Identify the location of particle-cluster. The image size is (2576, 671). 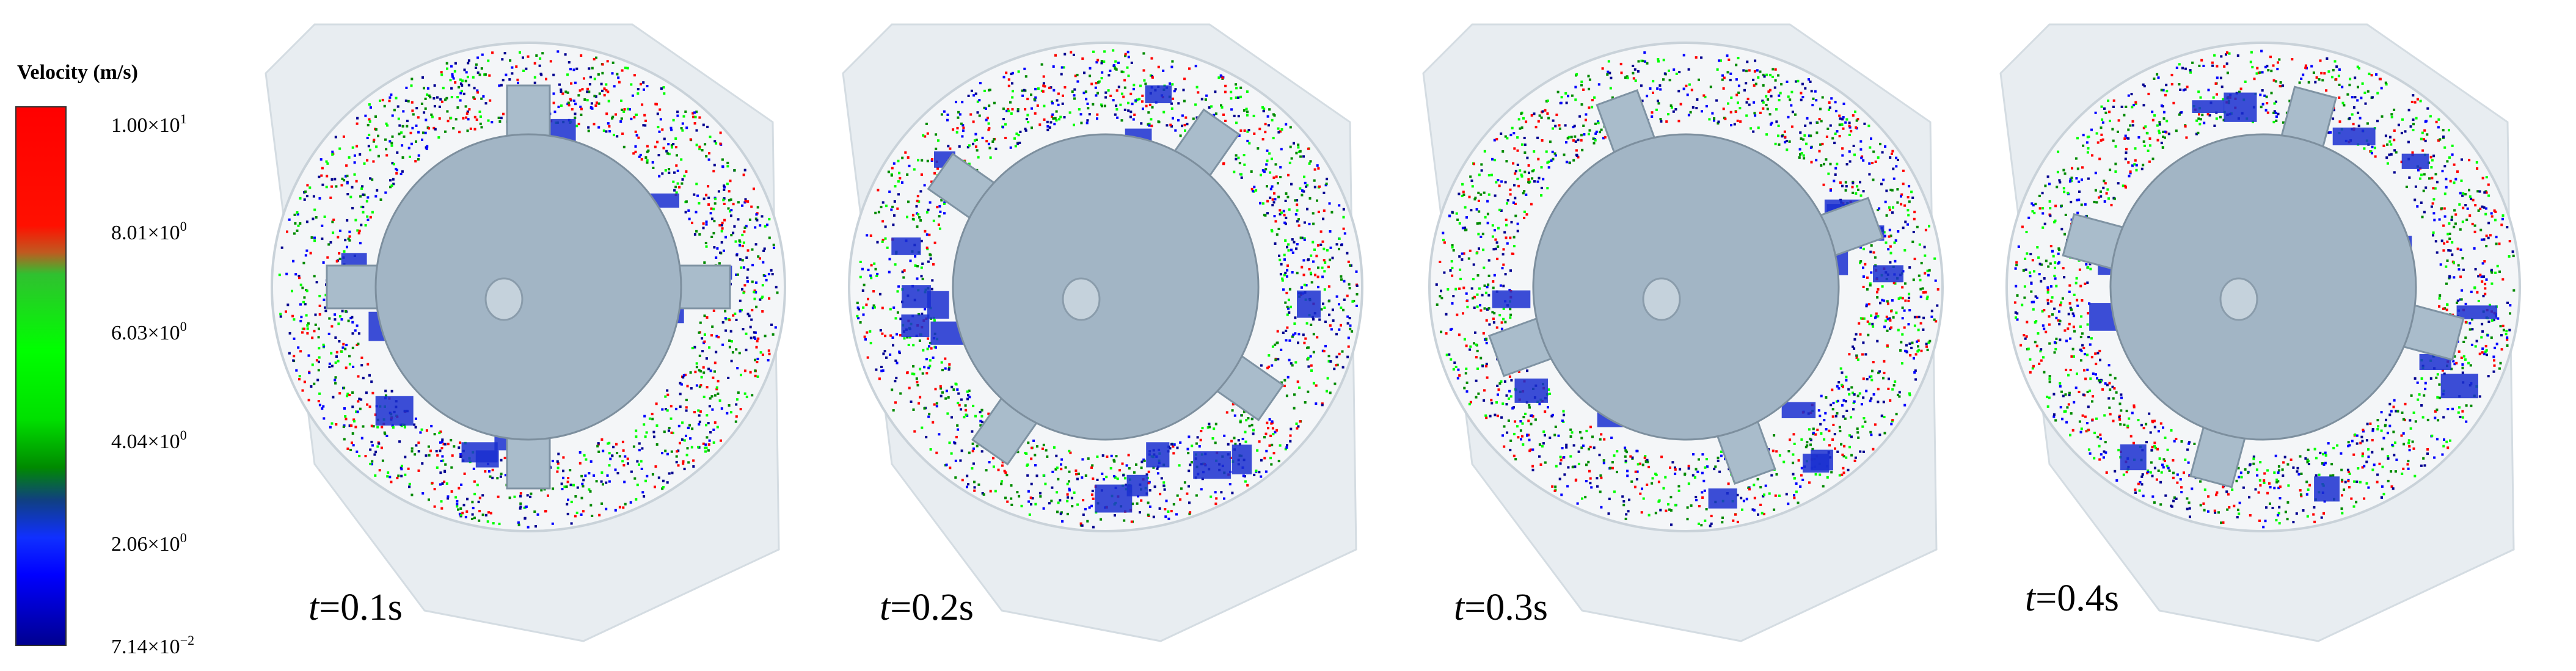
(1309, 304).